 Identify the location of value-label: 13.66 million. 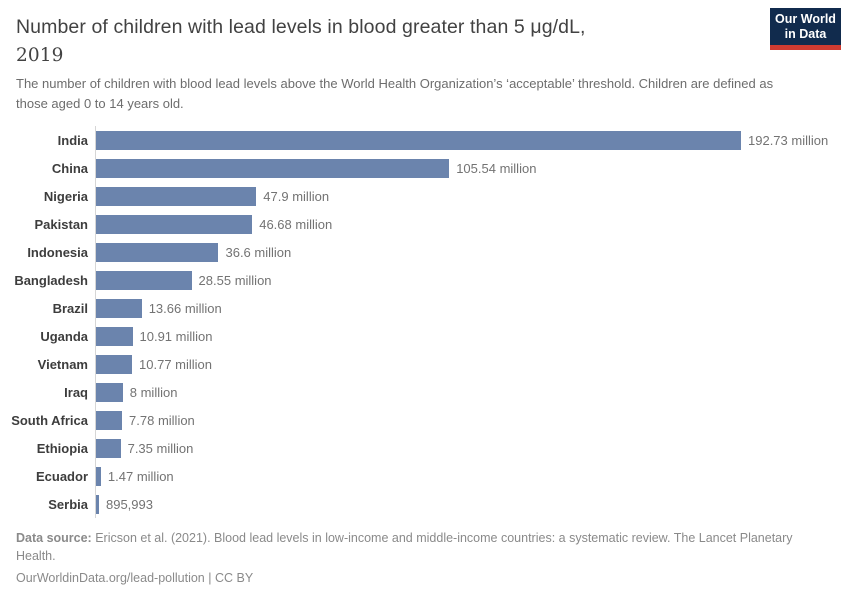
(185, 308).